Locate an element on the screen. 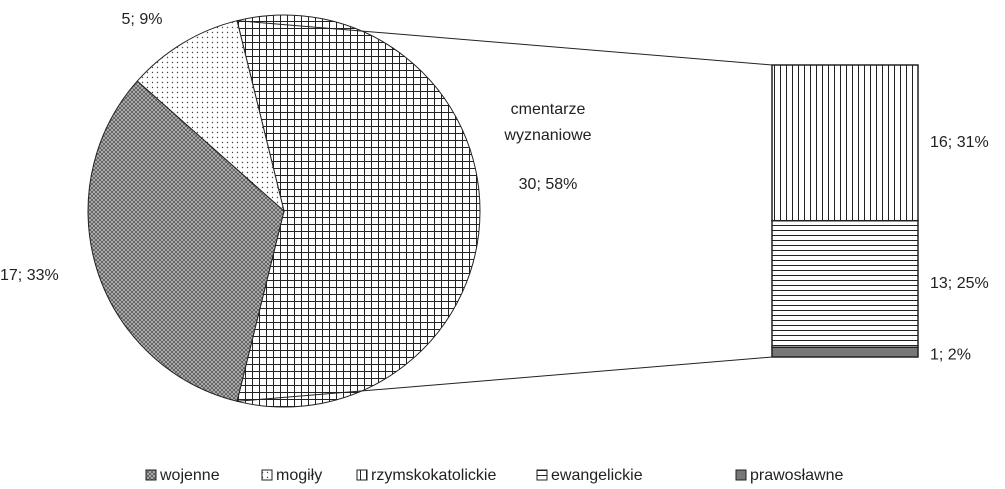 This screenshot has height=489, width=1005. data-label: 13; 25% is located at coordinates (959, 283).